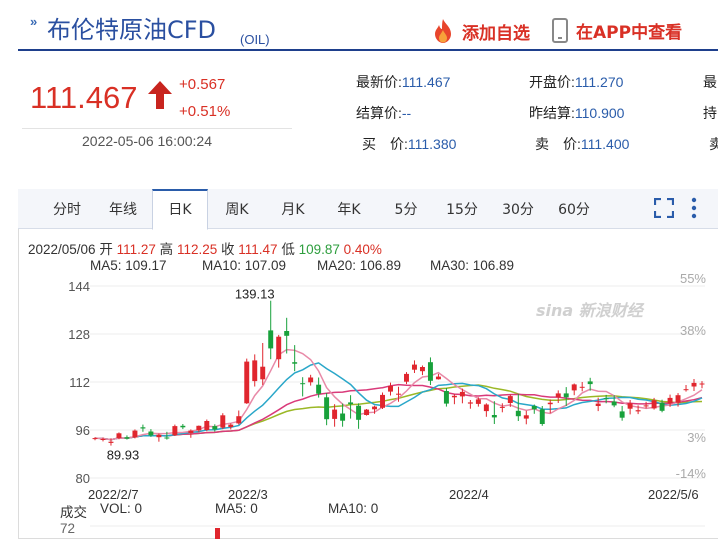 The image size is (718, 539). I want to click on tab-60min: 60分, so click(574, 210).